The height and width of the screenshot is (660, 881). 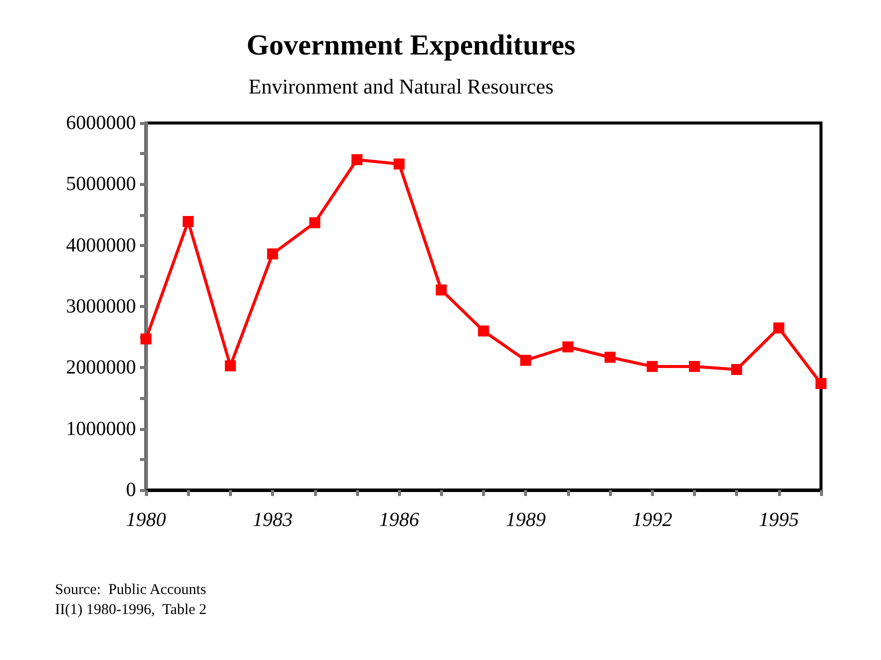 What do you see at coordinates (101, 429) in the screenshot?
I see `y-tick-label: 1000000` at bounding box center [101, 429].